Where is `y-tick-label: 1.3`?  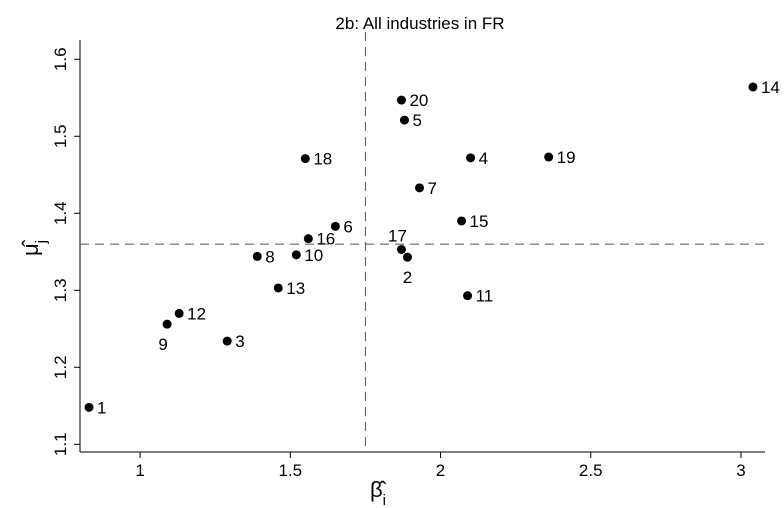
y-tick-label: 1.3 is located at coordinates (60, 290).